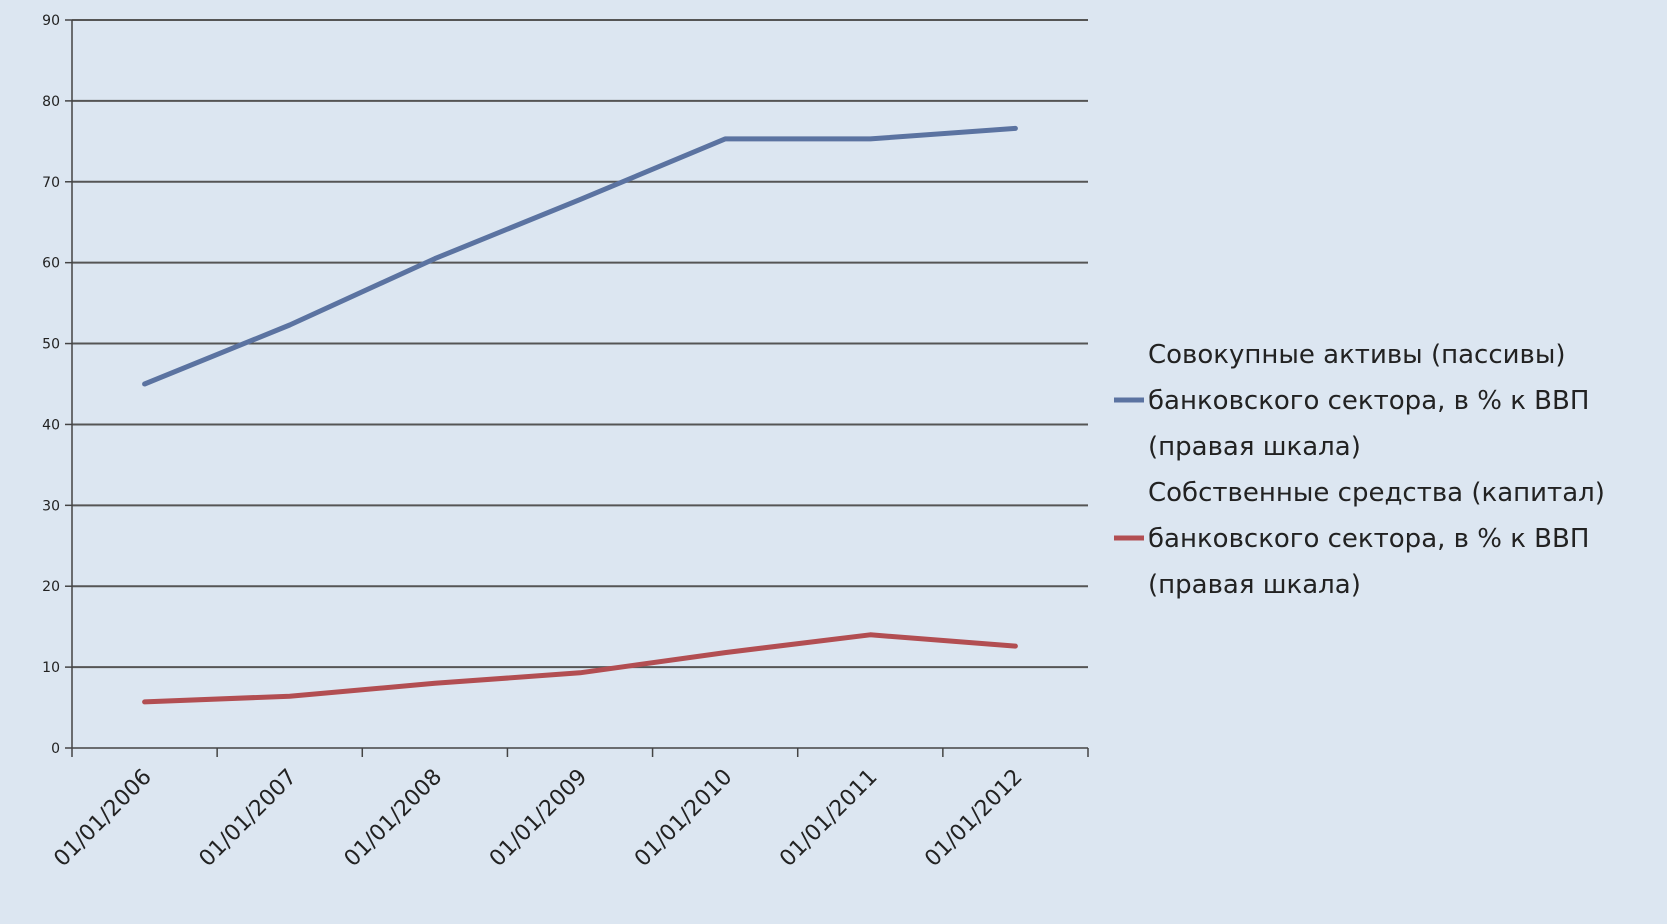  I want to click on x-axis-tick-label: 01/01/2008, so click(393, 818).